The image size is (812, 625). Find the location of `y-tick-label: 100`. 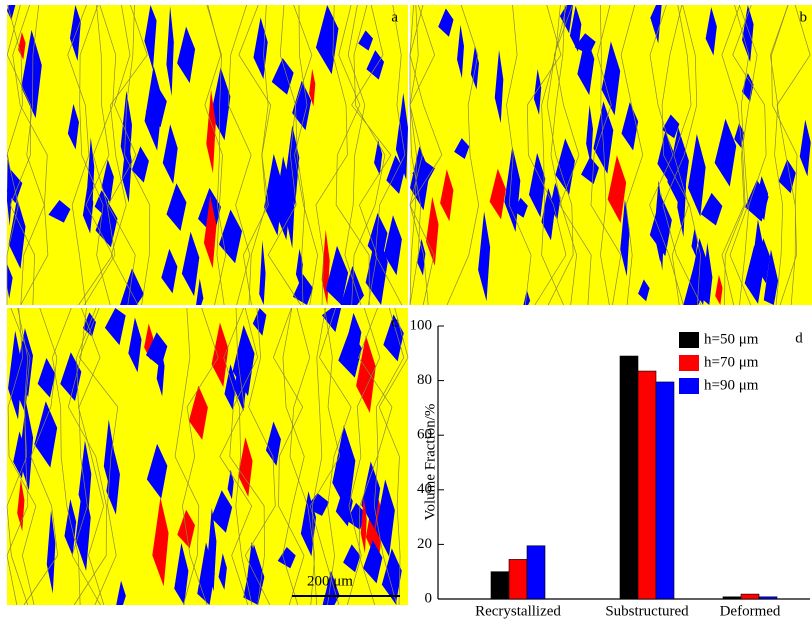

y-tick-label: 100 is located at coordinates (421, 325).